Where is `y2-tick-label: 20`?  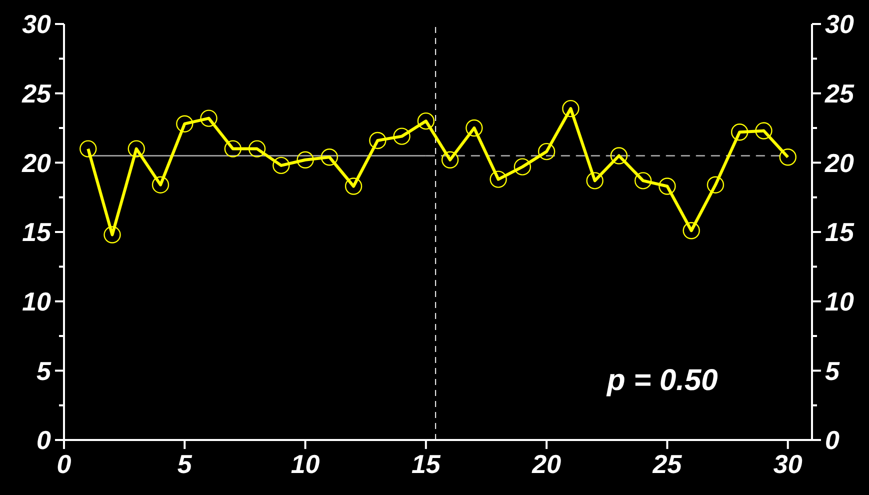
y2-tick-label: 20 is located at coordinates (839, 163).